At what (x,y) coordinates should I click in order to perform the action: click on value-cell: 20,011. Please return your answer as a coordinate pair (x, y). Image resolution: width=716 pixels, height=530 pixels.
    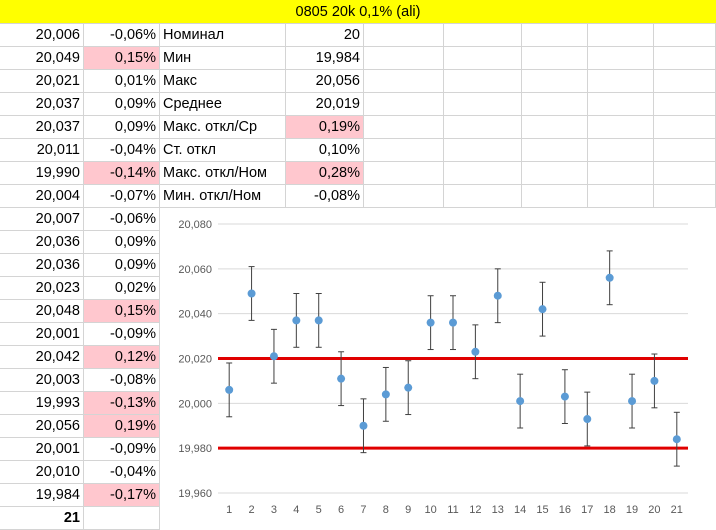
    Looking at the image, I should click on (42, 150).